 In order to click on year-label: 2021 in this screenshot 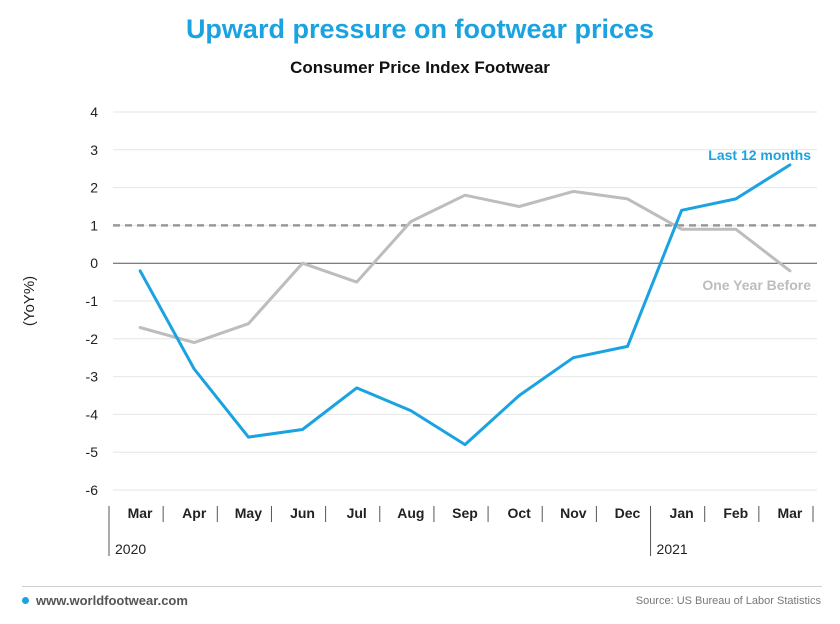, I will do `click(672, 549)`.